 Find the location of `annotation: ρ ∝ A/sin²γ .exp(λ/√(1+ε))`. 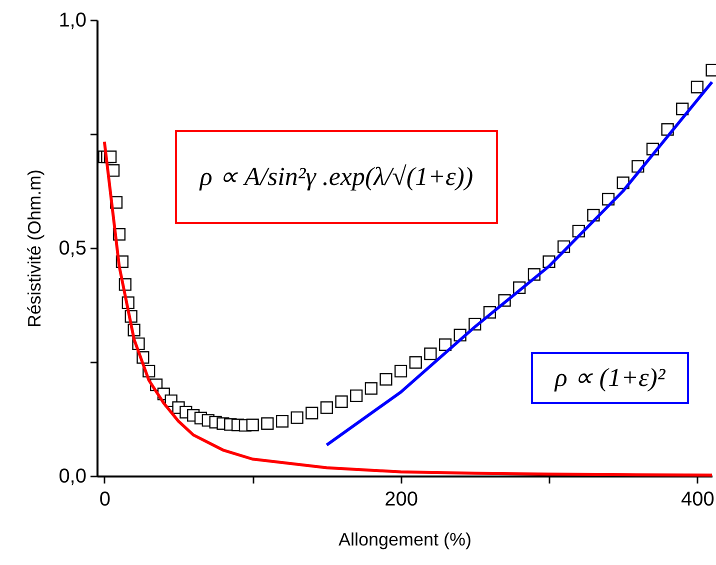

annotation: ρ ∝ A/sin²γ .exp(λ/√(1+ε)) is located at coordinates (336, 176).